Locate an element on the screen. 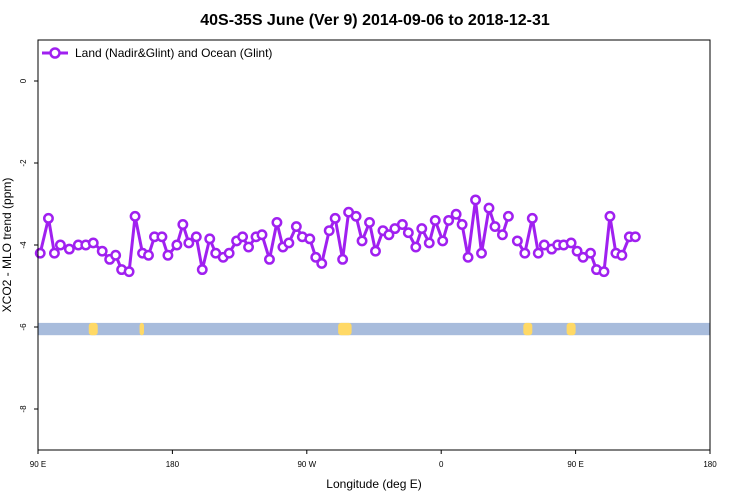 This screenshot has height=500, width=750. y-tick-label: -8 is located at coordinates (23, 409).